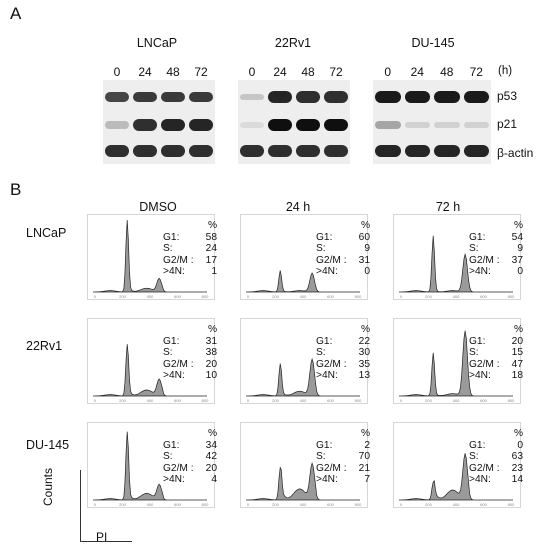 The height and width of the screenshot is (550, 550). What do you see at coordinates (117, 72) in the screenshot?
I see `timepoint-label: 0` at bounding box center [117, 72].